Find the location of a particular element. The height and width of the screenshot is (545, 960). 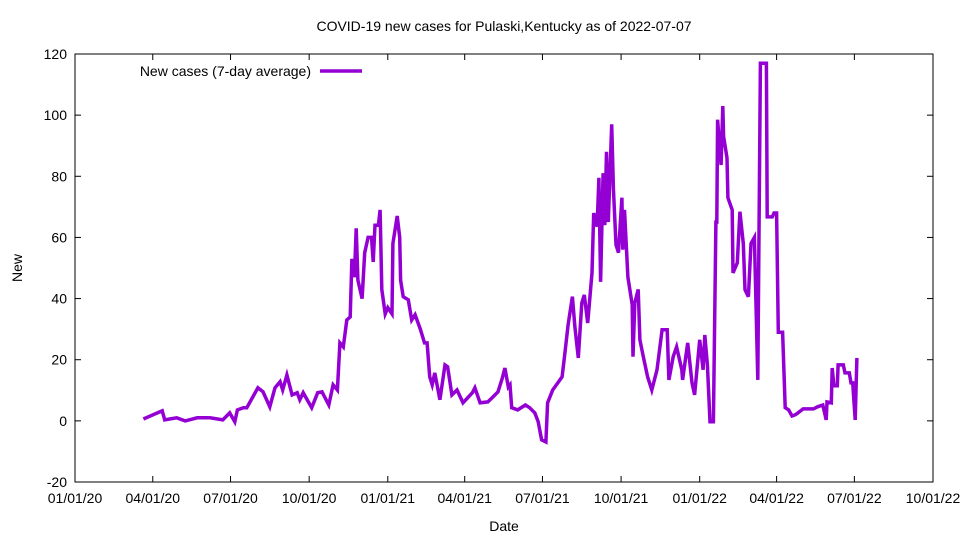

x-tick-label: 01/01/22 is located at coordinates (699, 498).